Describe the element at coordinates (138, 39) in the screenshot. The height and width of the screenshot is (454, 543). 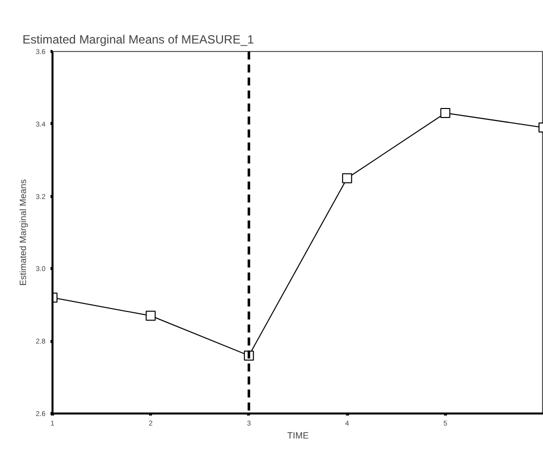
I see `chart-title: Estimated Marginal Means of MEASURE_1` at that location.